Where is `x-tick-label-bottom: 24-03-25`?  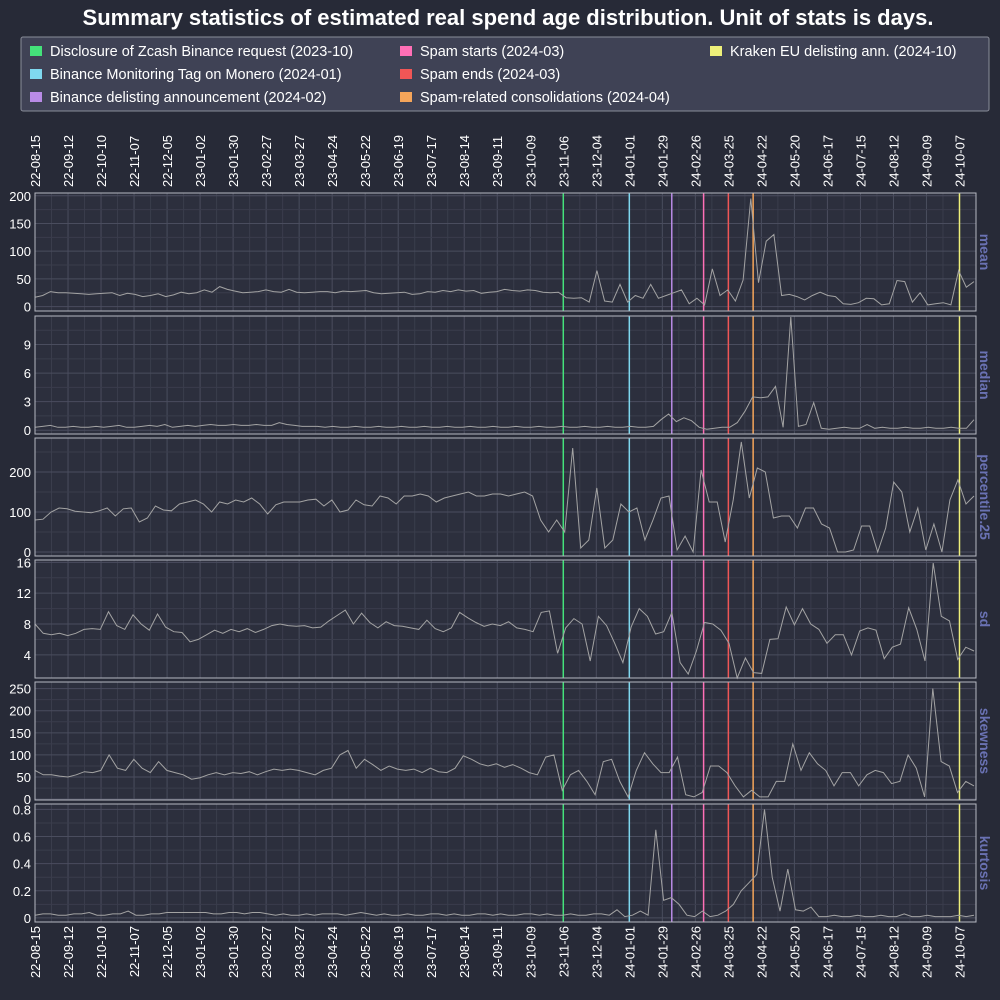 x-tick-label-bottom: 24-03-25 is located at coordinates (728, 952).